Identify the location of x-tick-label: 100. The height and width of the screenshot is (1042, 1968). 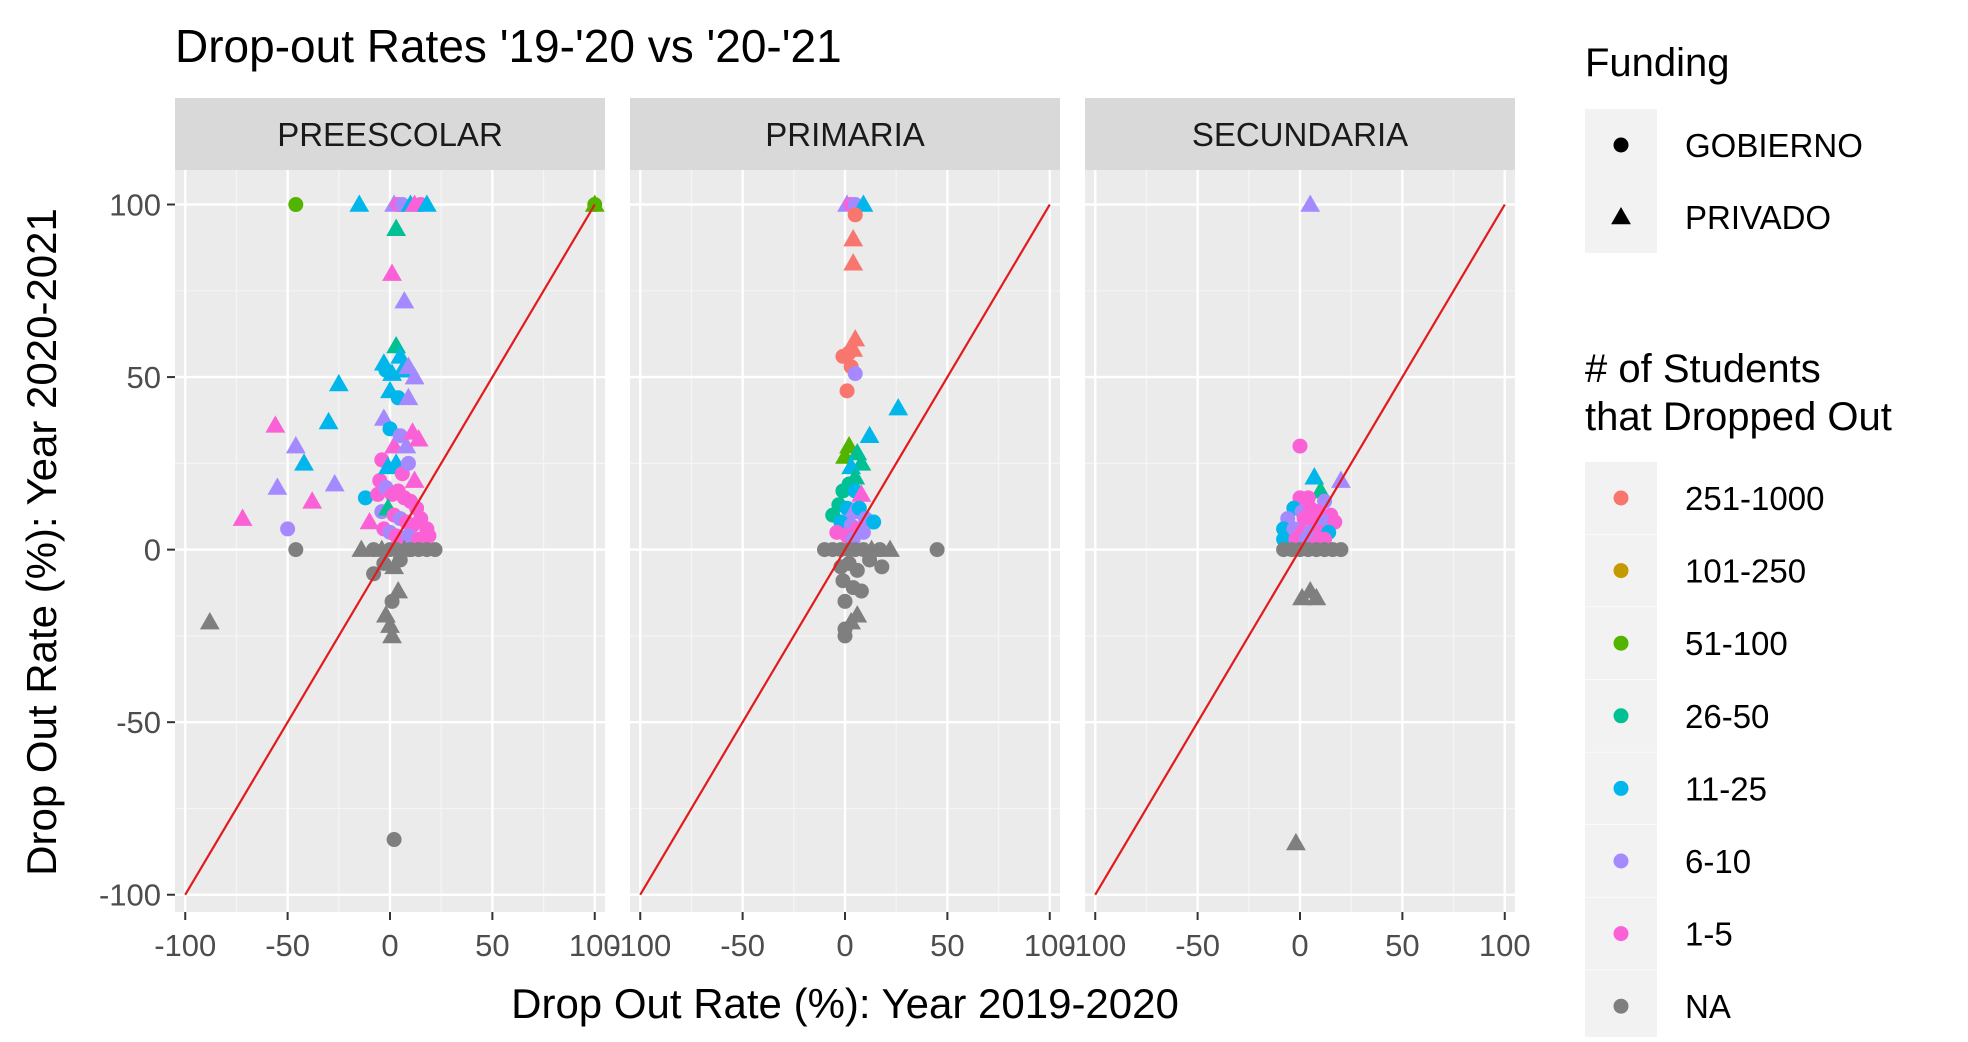
(1505, 945).